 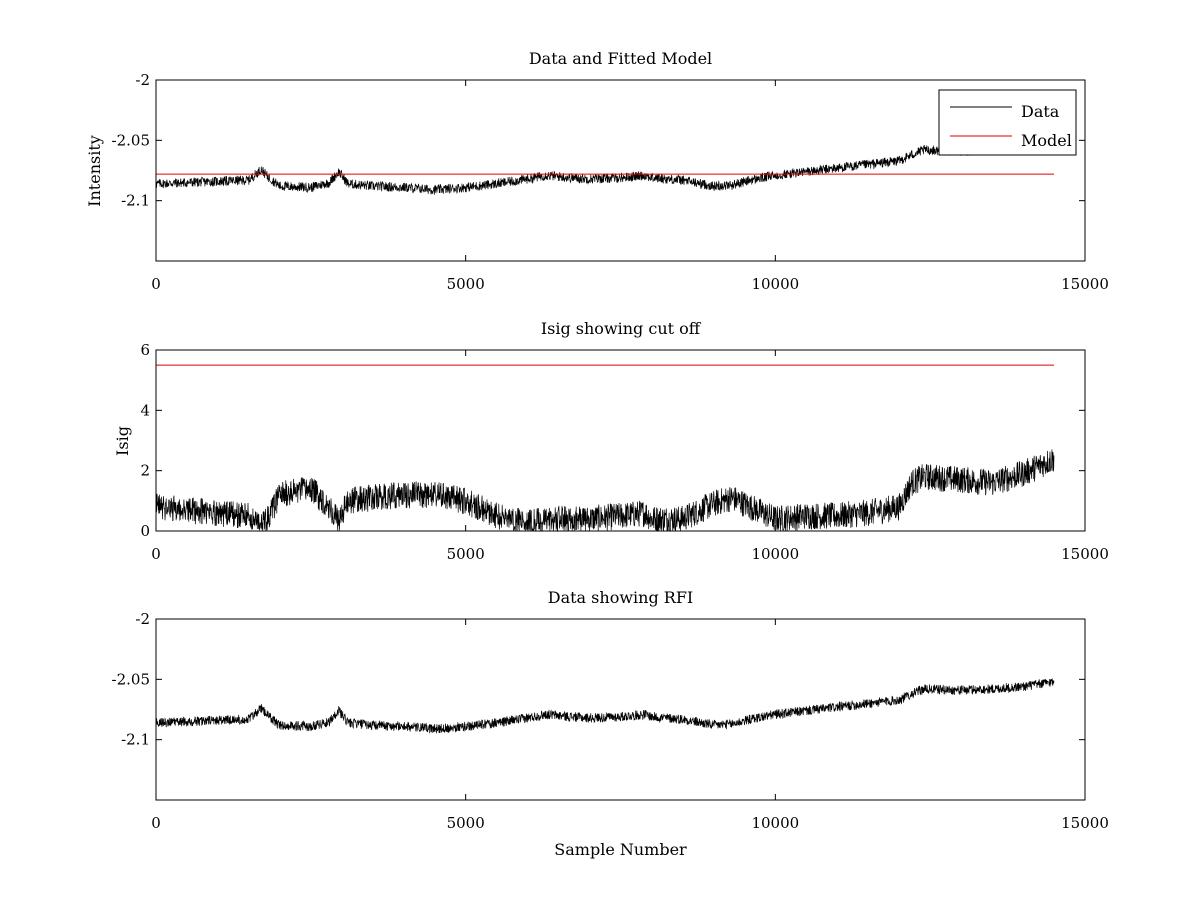 I want to click on panel-3-series-isig-line, so click(x=605, y=705).